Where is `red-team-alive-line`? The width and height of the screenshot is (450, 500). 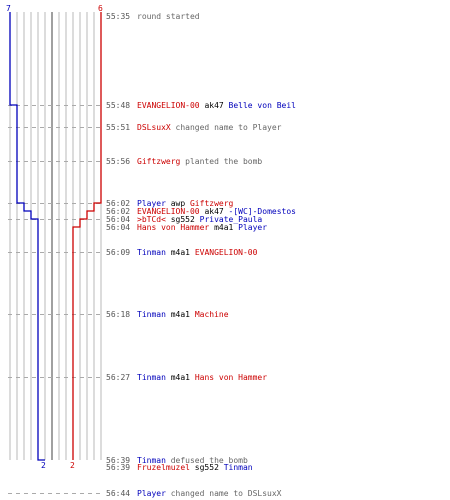 red-team-alive-line is located at coordinates (87, 236).